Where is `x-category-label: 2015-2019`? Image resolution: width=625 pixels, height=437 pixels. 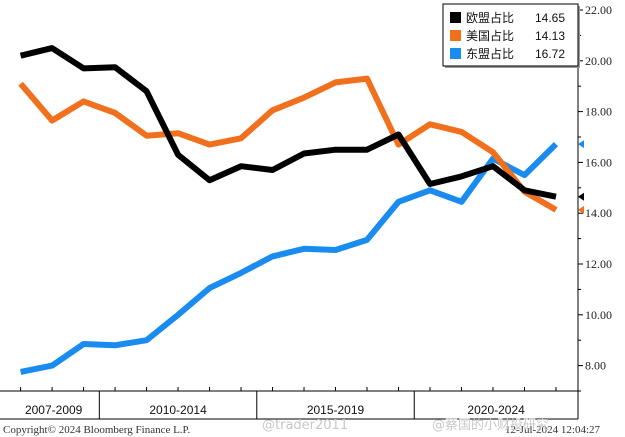
x-category-label: 2015-2019 is located at coordinates (336, 410).